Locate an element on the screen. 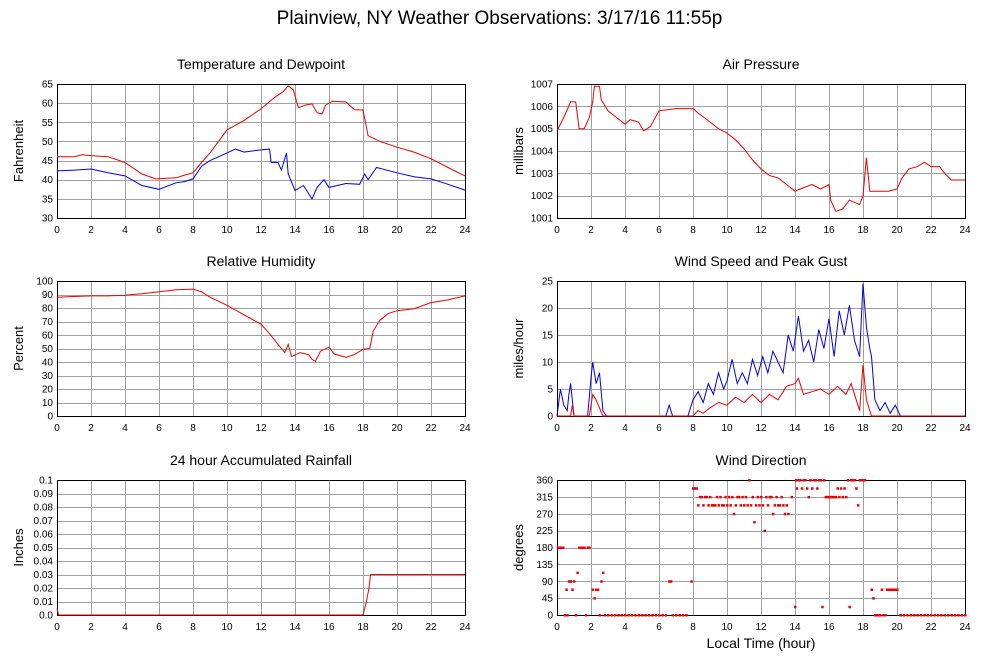 The image size is (999, 659). wind-ylabel: miles/hour is located at coordinates (518, 348).